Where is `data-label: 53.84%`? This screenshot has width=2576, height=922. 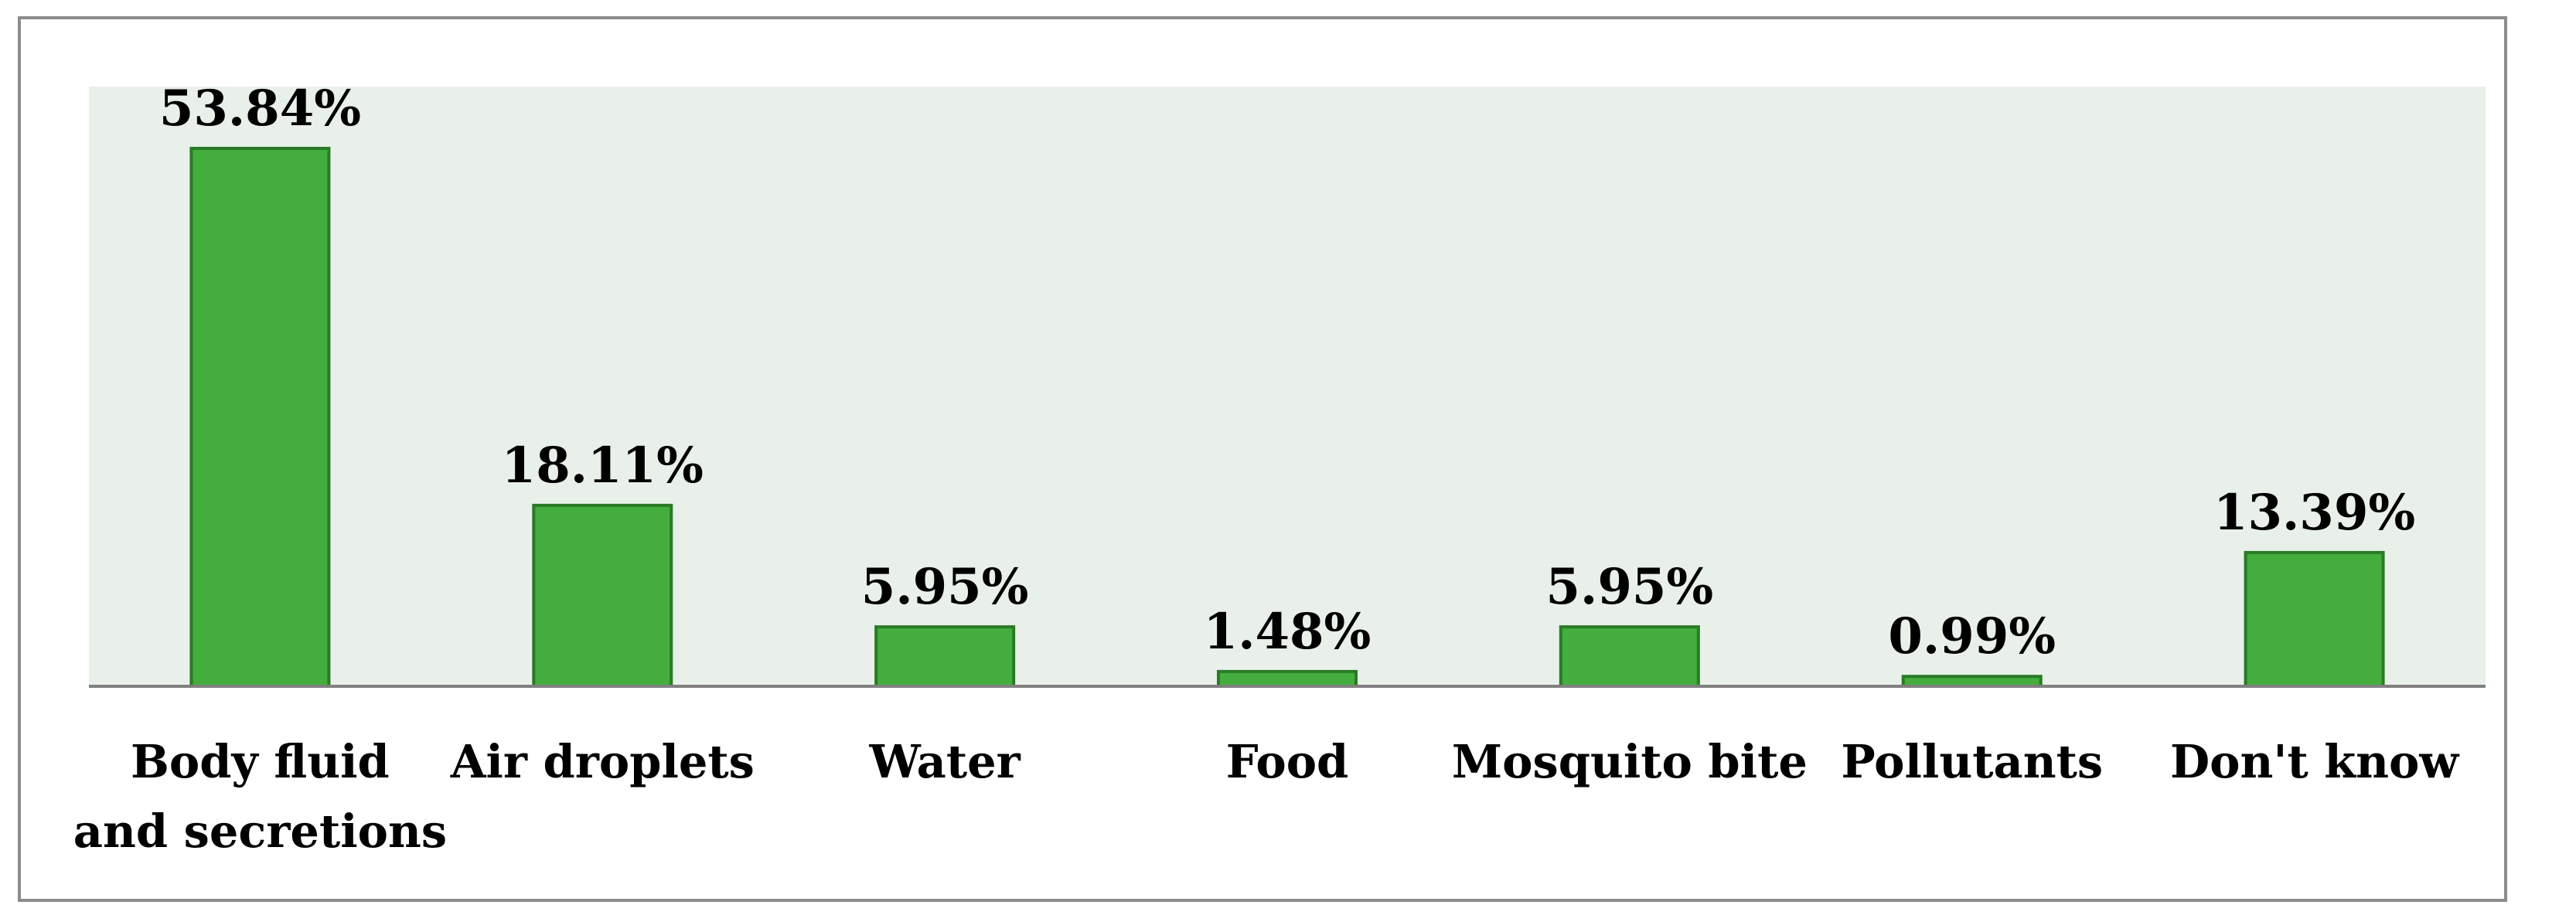 data-label: 53.84% is located at coordinates (260, 109).